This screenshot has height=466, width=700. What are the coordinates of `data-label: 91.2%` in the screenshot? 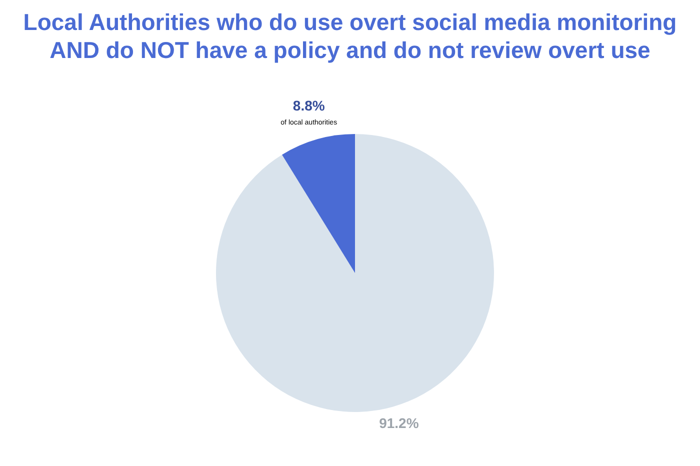 It's located at (399, 422).